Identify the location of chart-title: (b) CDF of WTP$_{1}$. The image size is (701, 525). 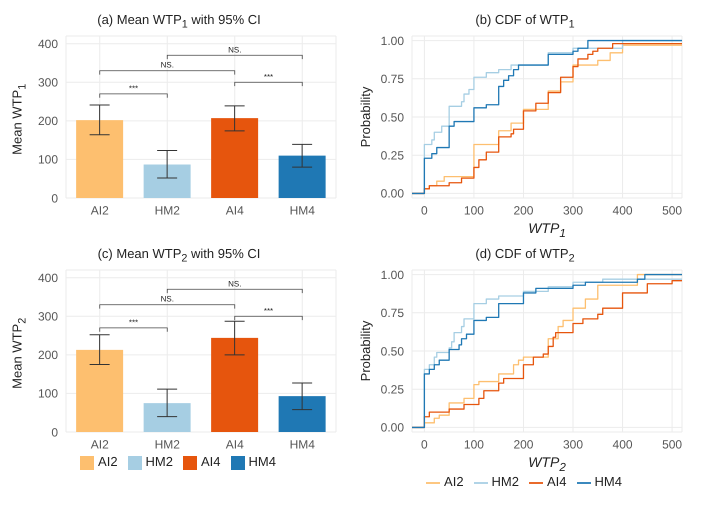
(525, 21).